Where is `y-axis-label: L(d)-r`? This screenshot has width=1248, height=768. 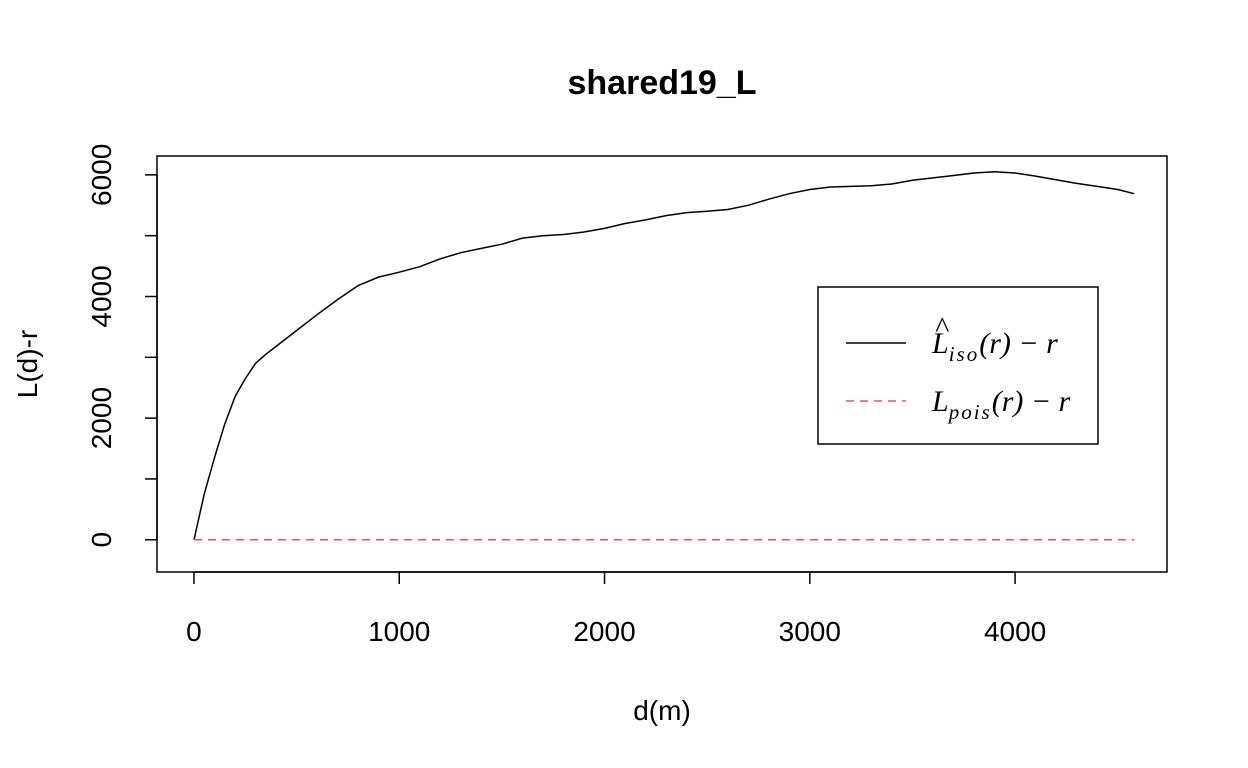
y-axis-label: L(d)-r is located at coordinates (27, 364).